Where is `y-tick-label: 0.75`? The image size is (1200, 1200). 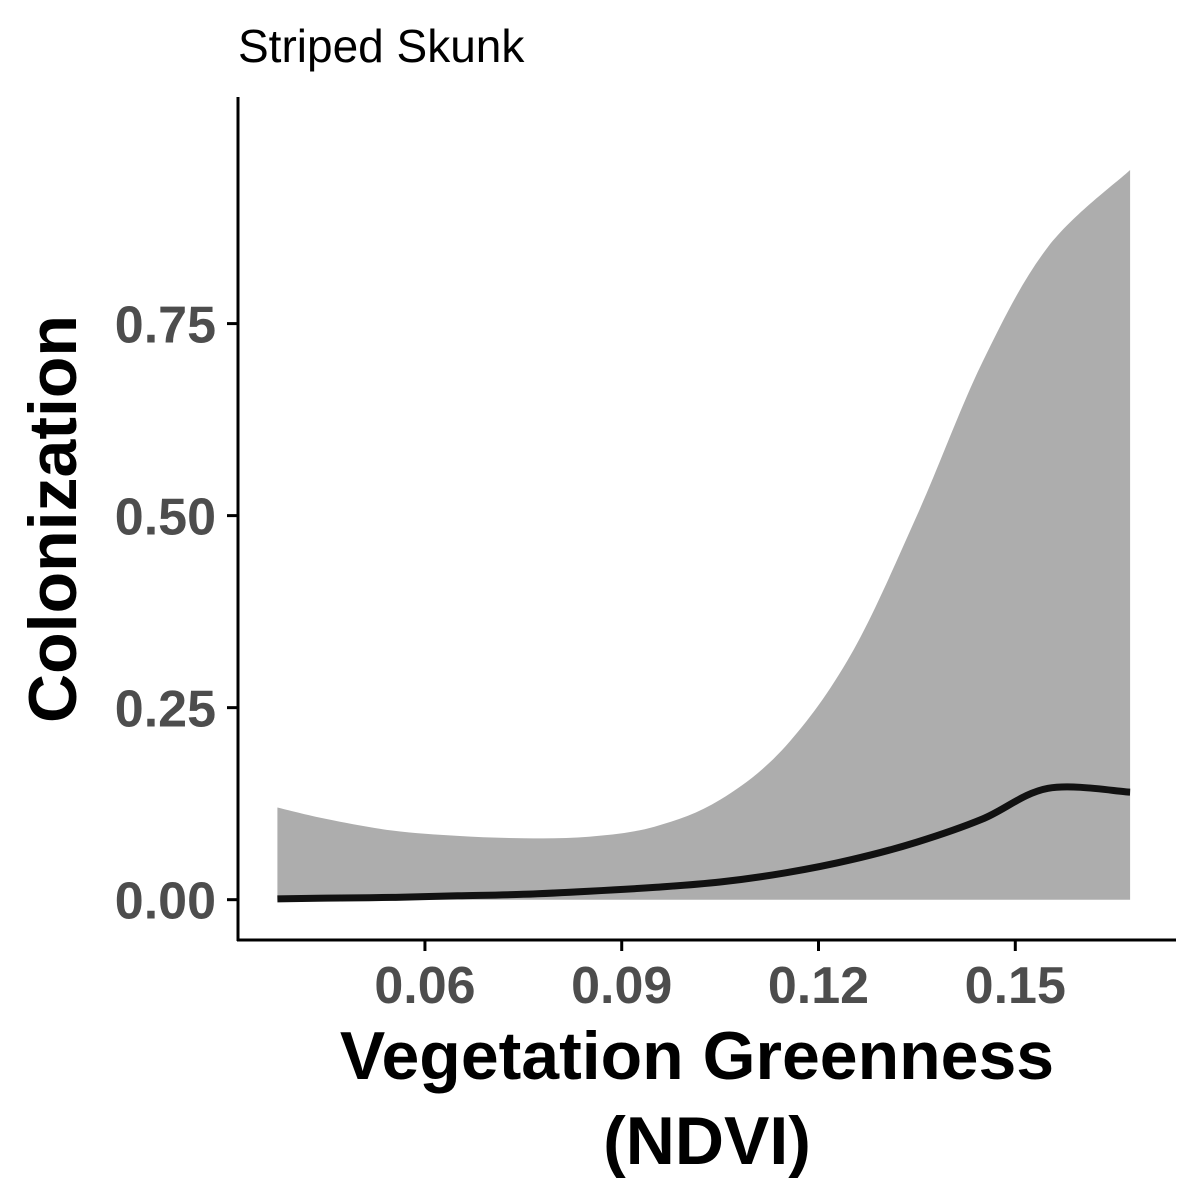
y-tick-label: 0.75 is located at coordinates (165, 326).